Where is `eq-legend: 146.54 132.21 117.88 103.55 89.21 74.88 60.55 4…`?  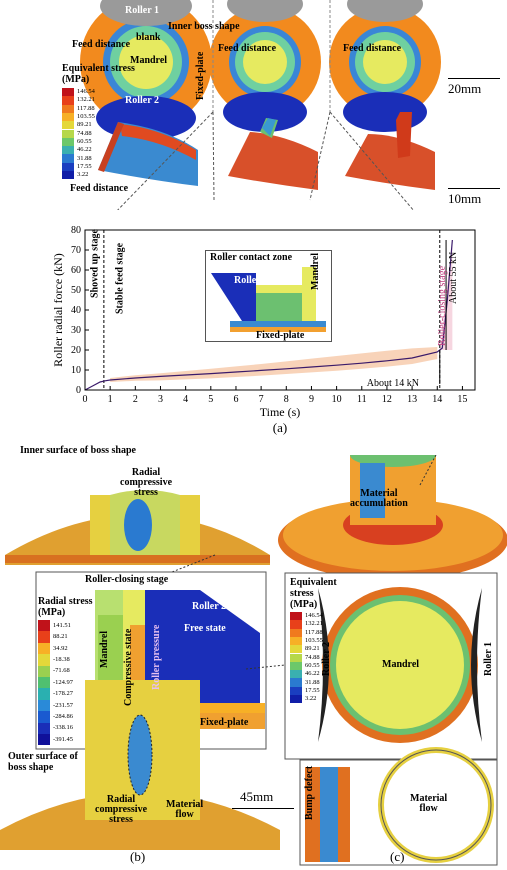
eq-legend: 146.54 132.21 117.88 103.55 89.21 74.88 60.55 4… is located at coordinates (92, 134).